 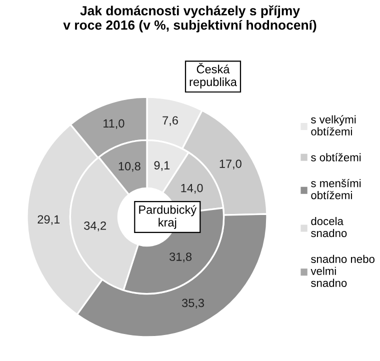 I want to click on chart-title: Jak domácnosti vycházely s příjmy v roce 2016 (v %, subjektivní hodnocení), so click(x=189, y=18).